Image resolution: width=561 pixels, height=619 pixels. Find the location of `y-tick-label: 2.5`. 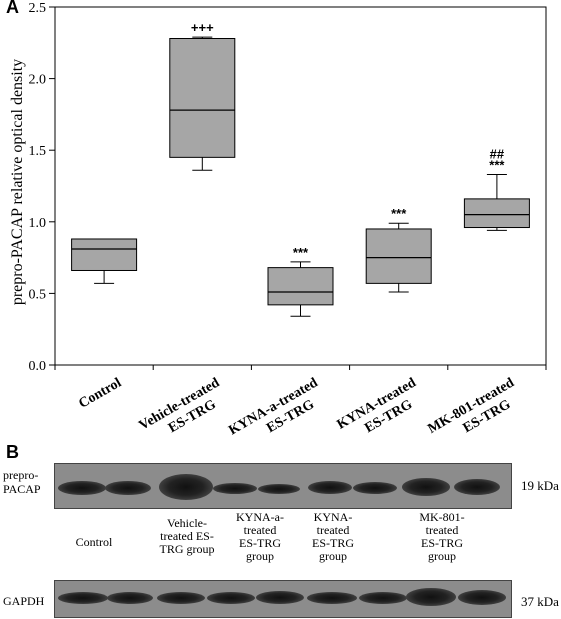

y-tick-label: 2.5 is located at coordinates (38, 8).